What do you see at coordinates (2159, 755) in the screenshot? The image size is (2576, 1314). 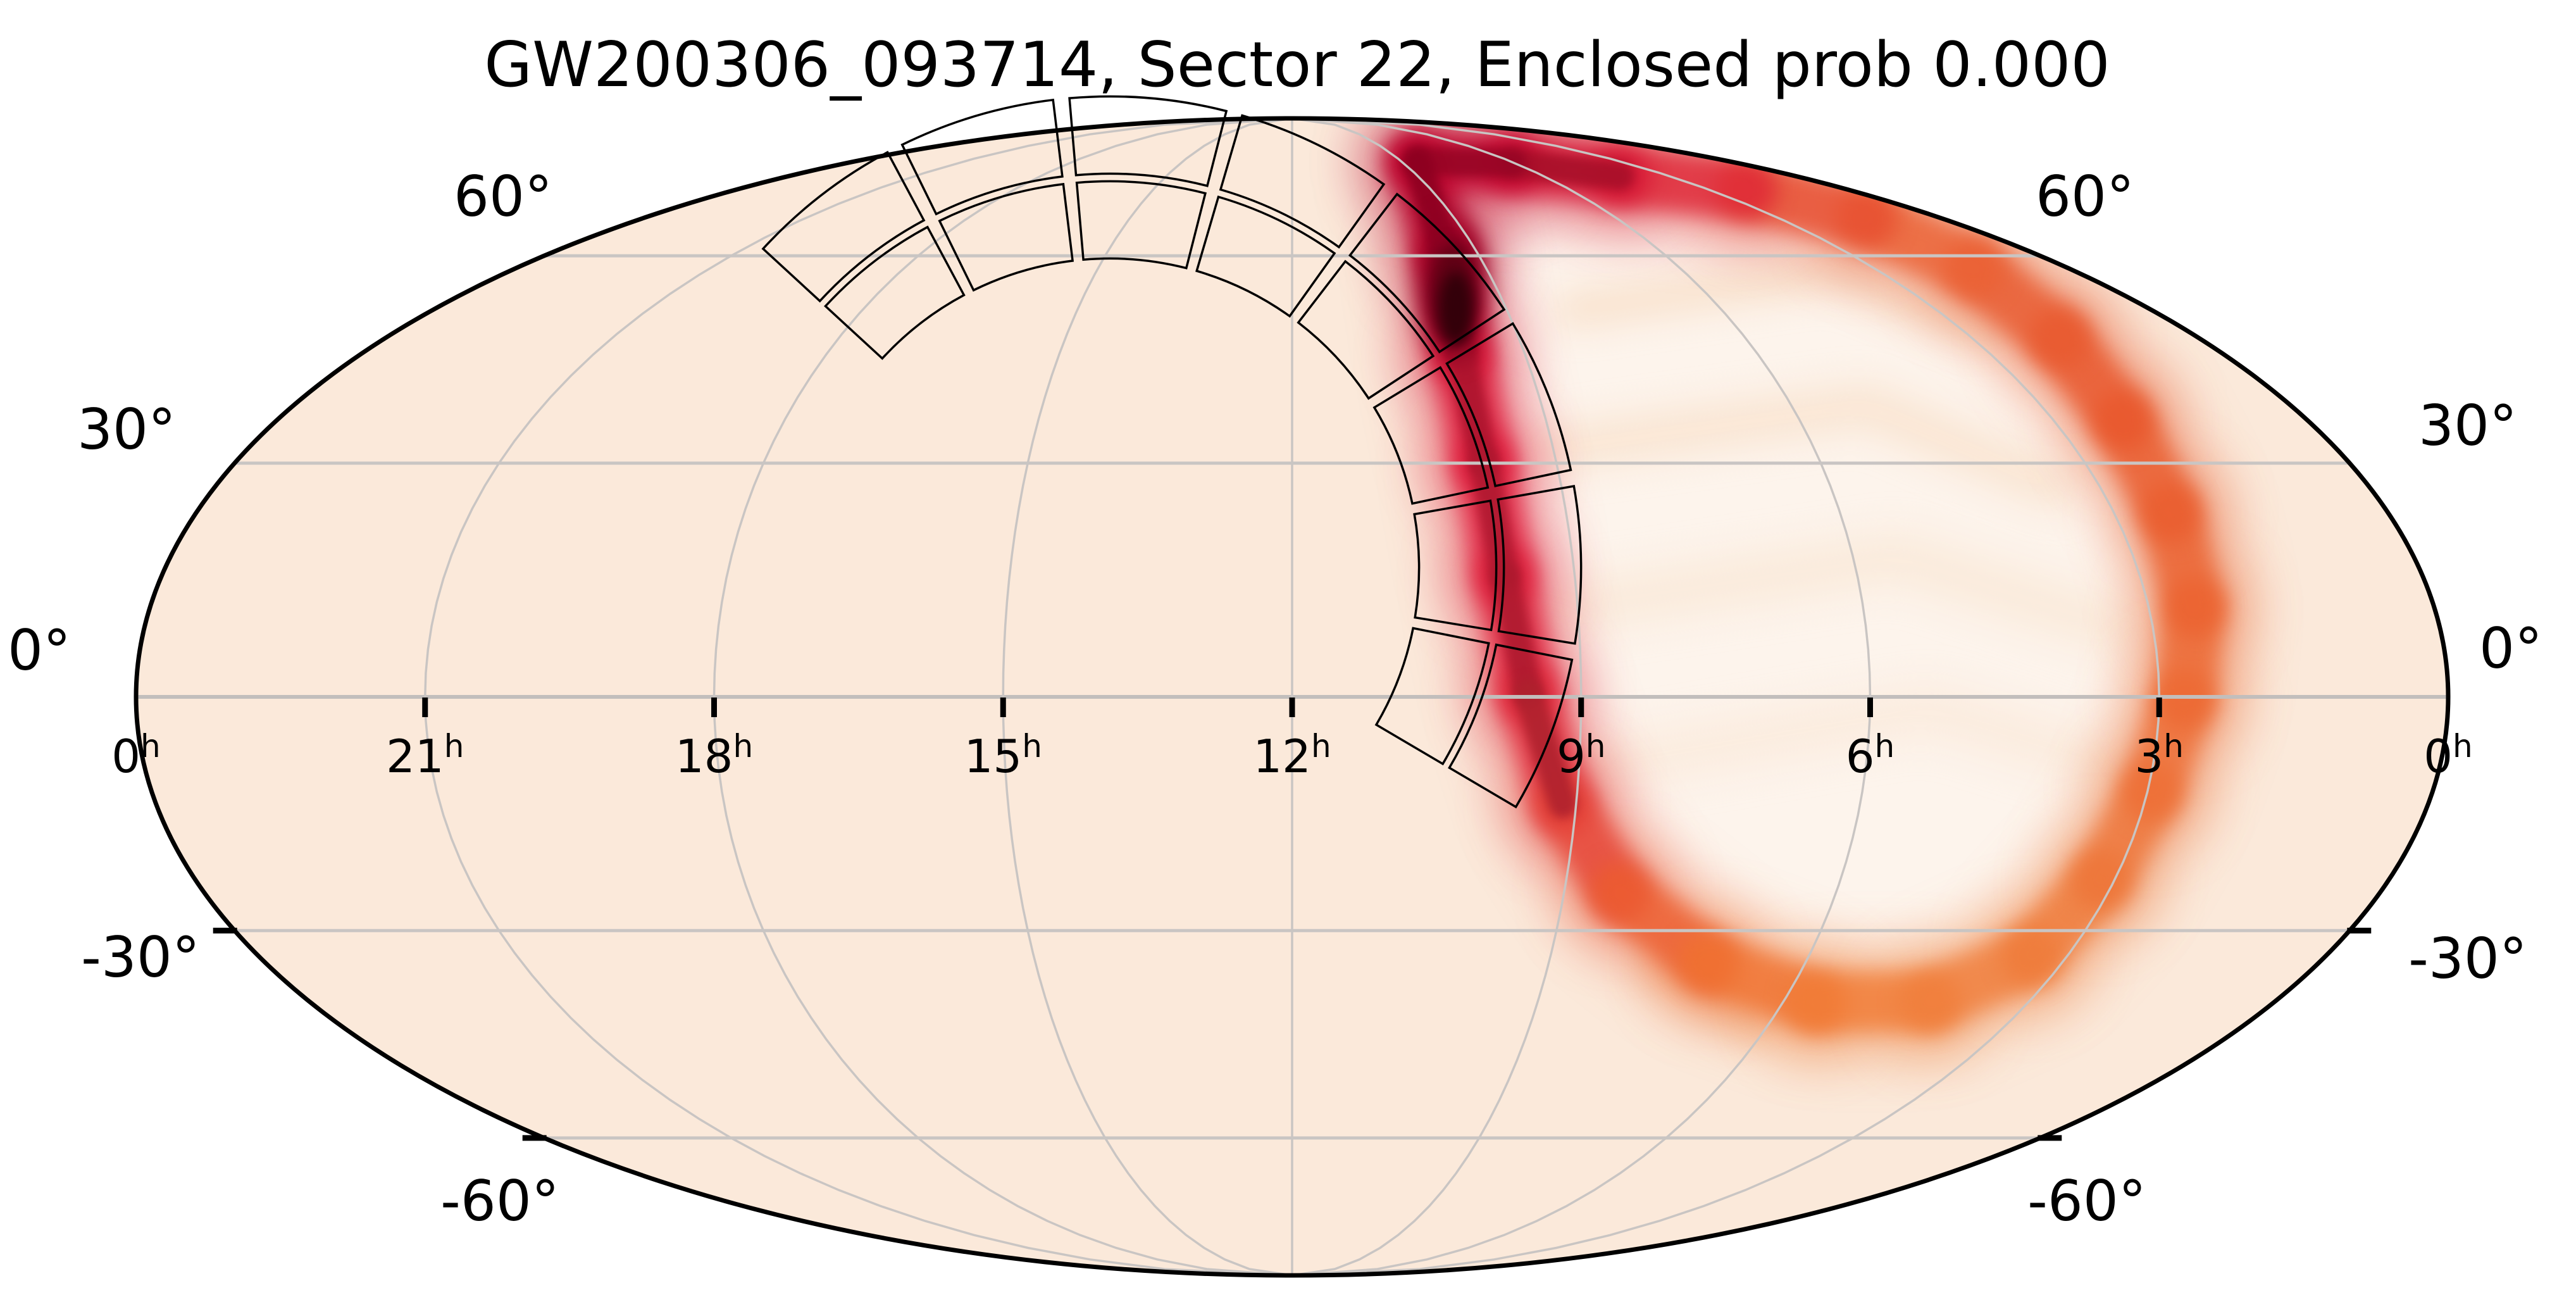 I see `ra-tick-label: 3h` at bounding box center [2159, 755].